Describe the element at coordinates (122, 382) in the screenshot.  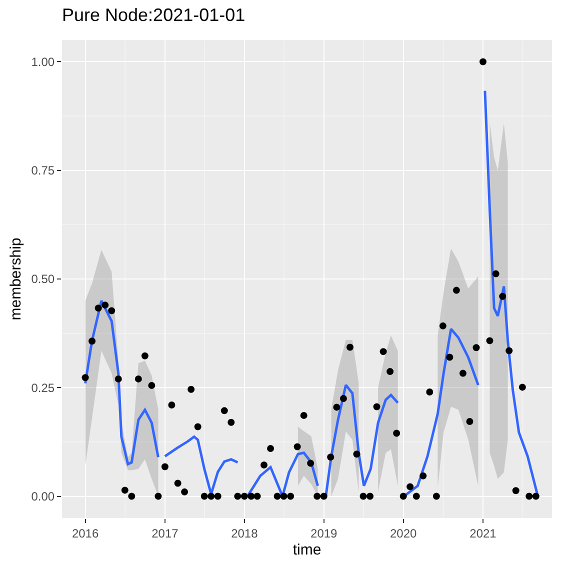
I see `line-series` at that location.